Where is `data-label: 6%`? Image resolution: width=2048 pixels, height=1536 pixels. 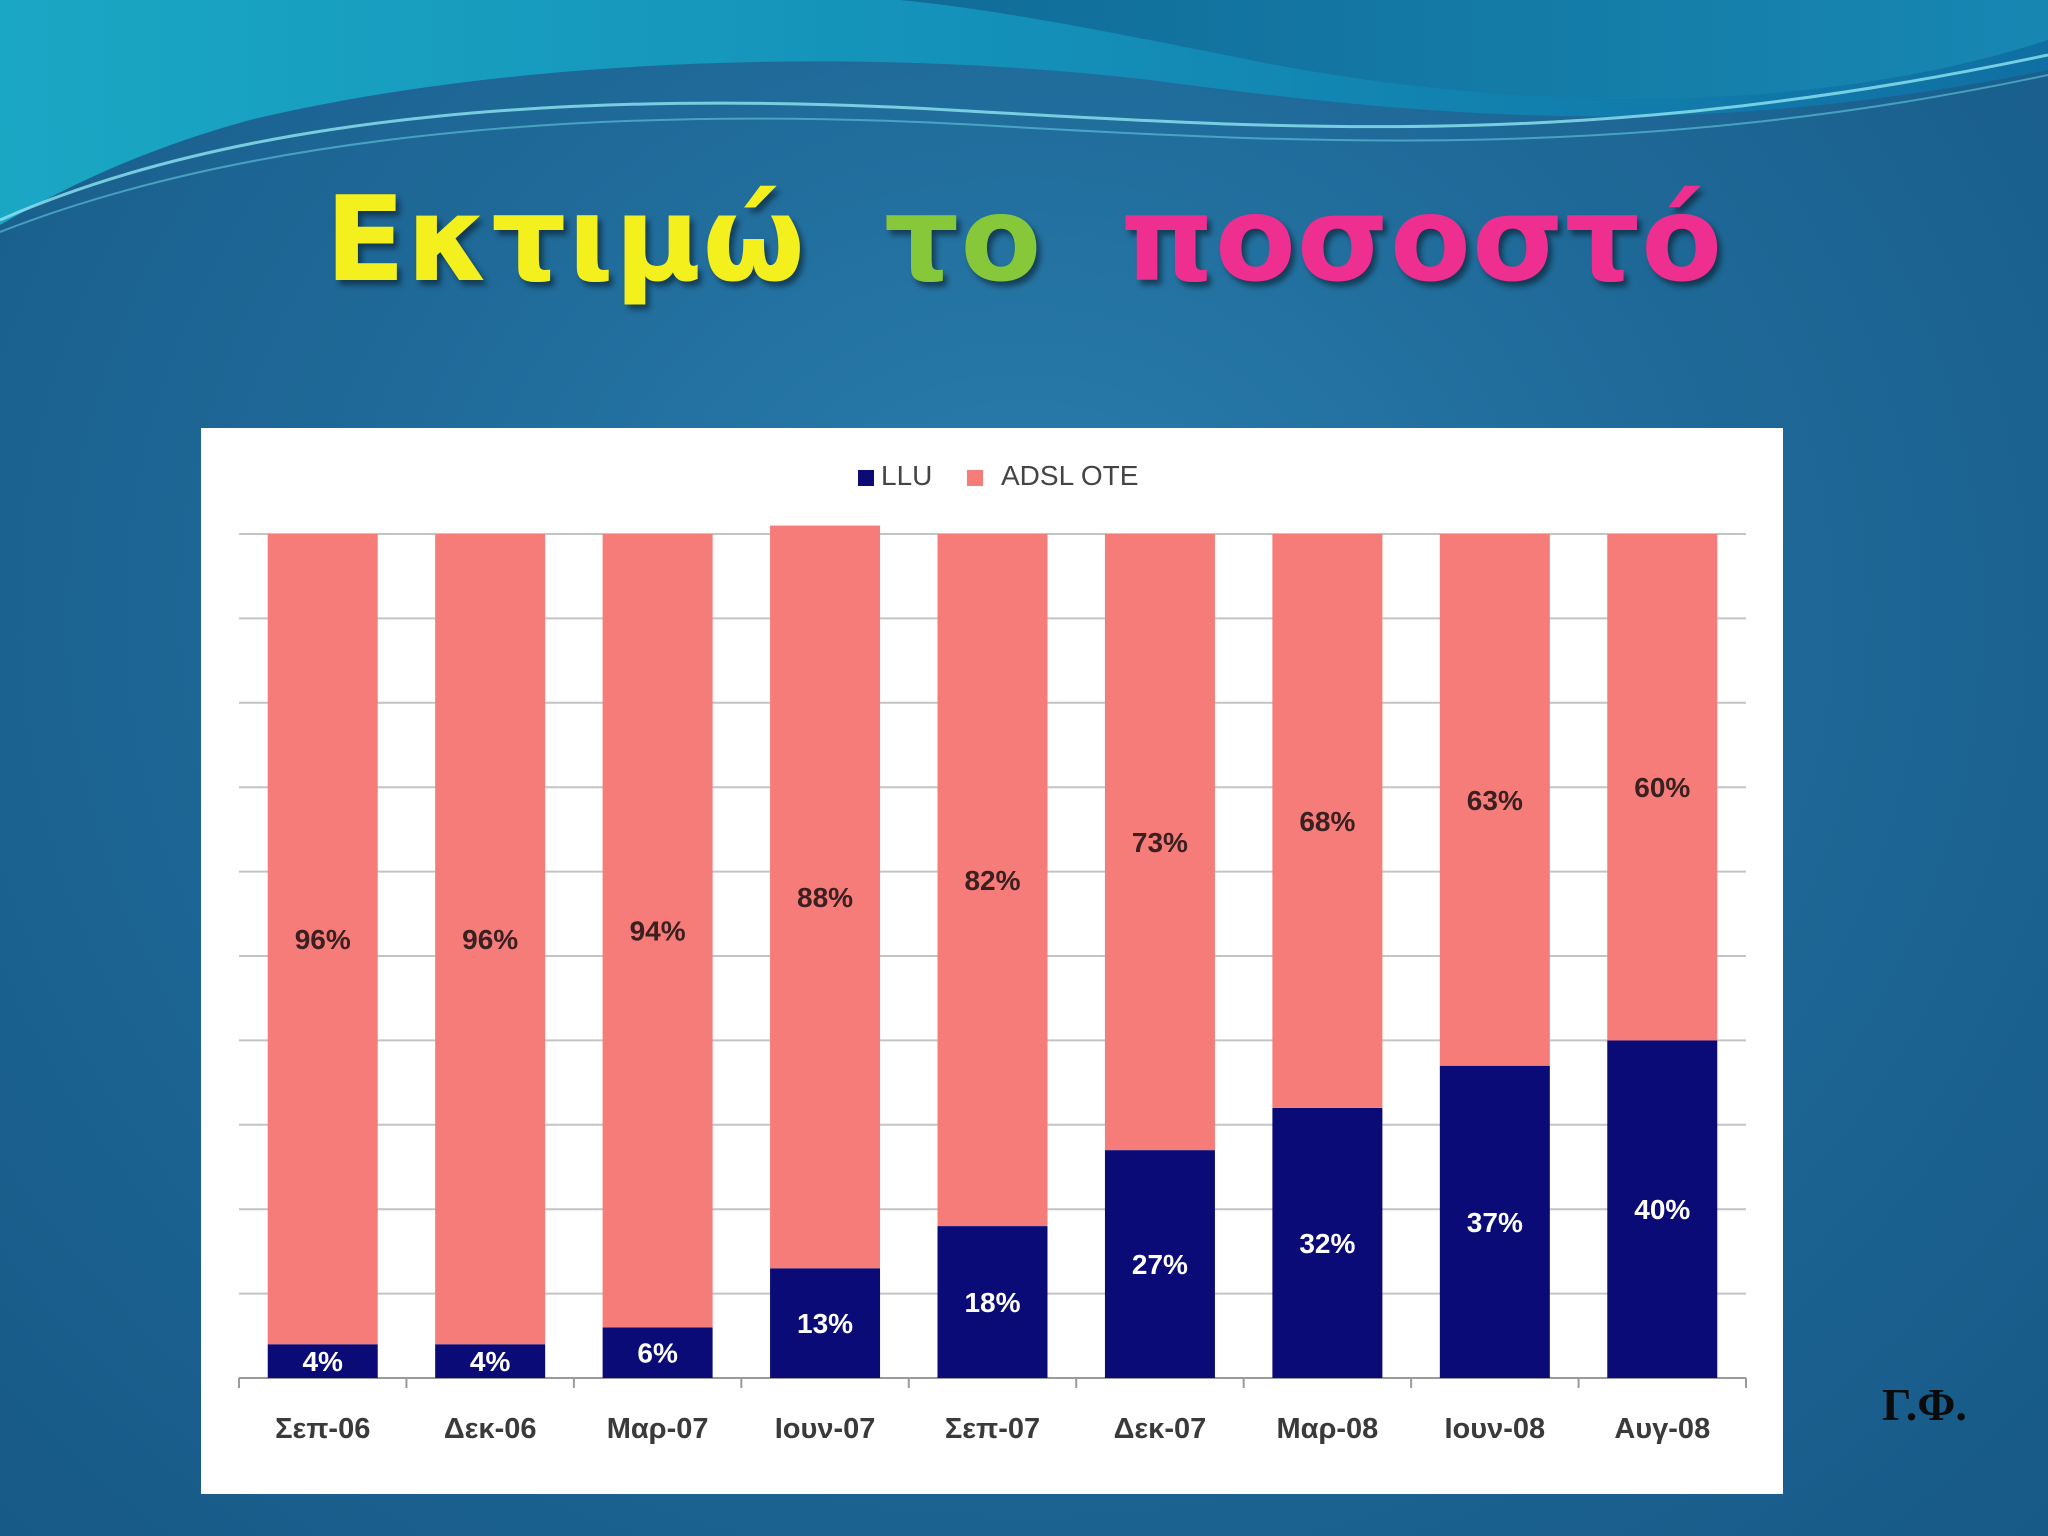
data-label: 6% is located at coordinates (657, 1353).